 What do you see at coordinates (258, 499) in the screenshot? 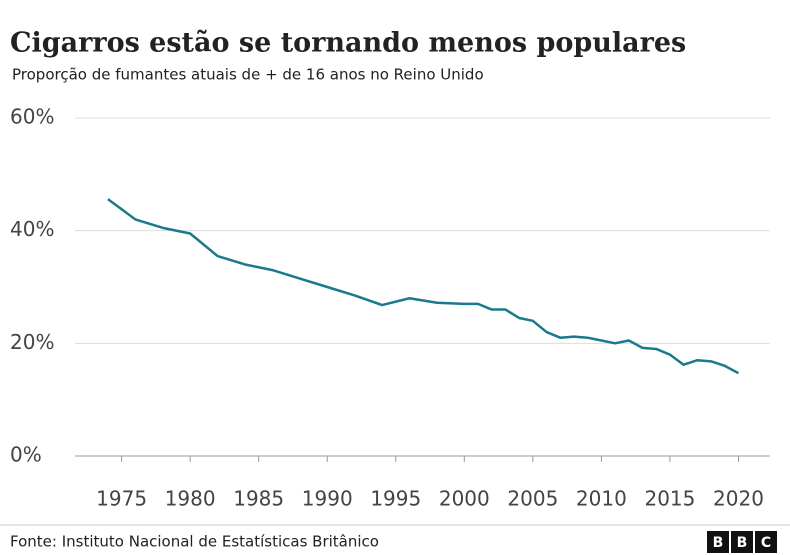
I see `x-tick-label: 1985` at bounding box center [258, 499].